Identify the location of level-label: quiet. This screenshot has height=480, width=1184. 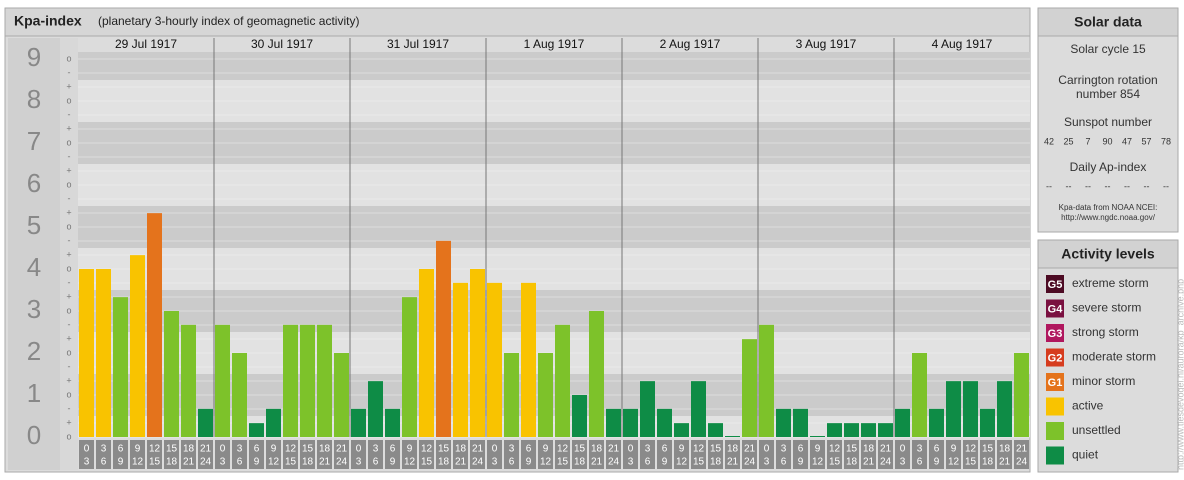
(1085, 455).